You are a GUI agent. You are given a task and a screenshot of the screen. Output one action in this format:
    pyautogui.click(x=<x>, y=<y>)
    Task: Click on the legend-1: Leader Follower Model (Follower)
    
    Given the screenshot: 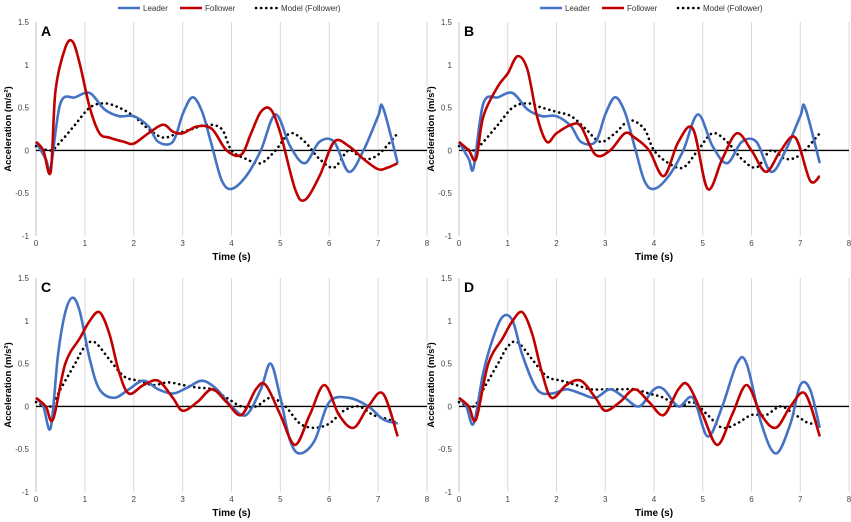 What is the action you would take?
    pyautogui.click(x=229, y=8)
    